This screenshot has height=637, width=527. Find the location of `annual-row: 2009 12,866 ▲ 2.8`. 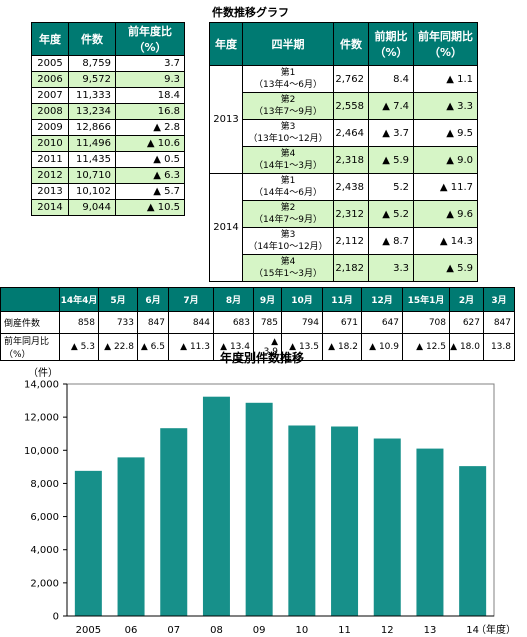

annual-row: 2009 12,866 ▲ 2.8 is located at coordinates (108, 127).